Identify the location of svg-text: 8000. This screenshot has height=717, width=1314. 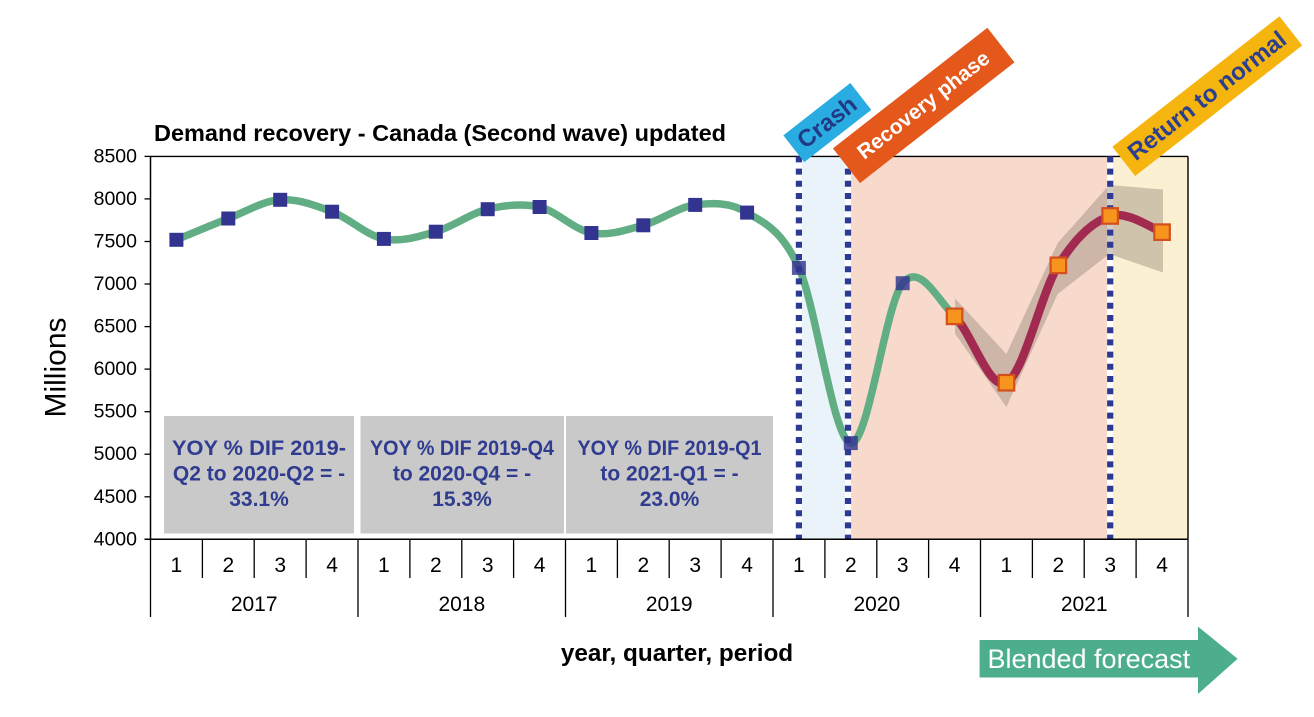
(116, 199).